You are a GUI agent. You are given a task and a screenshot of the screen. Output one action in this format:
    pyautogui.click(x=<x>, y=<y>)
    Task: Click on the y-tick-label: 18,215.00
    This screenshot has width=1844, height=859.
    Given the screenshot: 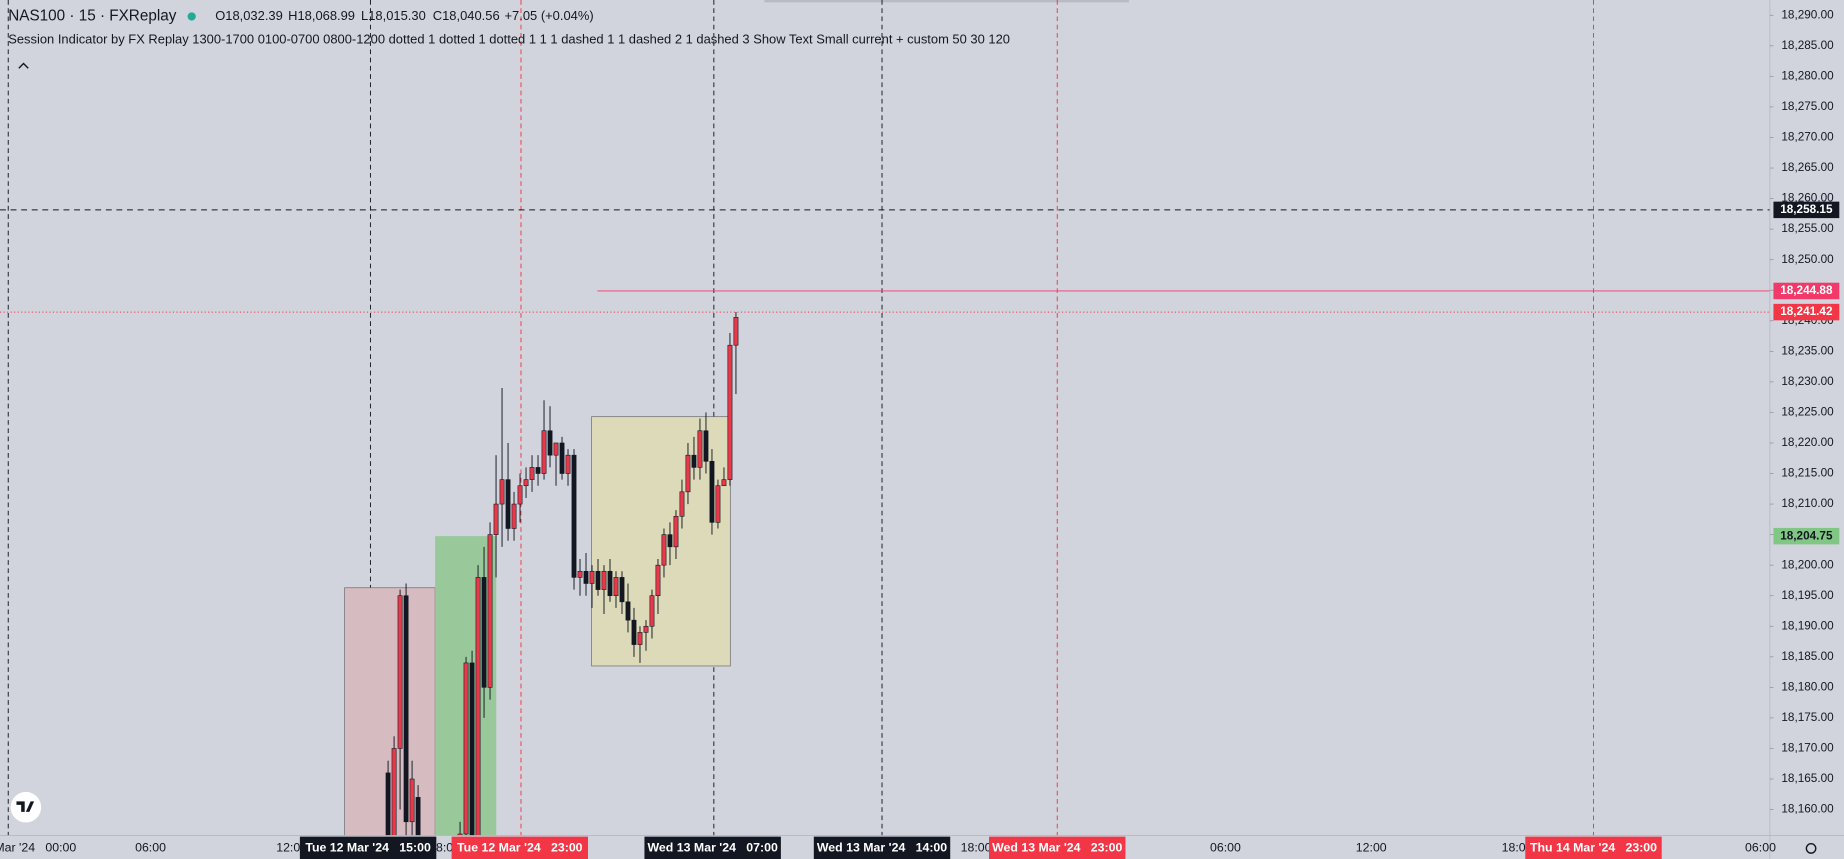 What is the action you would take?
    pyautogui.click(x=1807, y=473)
    